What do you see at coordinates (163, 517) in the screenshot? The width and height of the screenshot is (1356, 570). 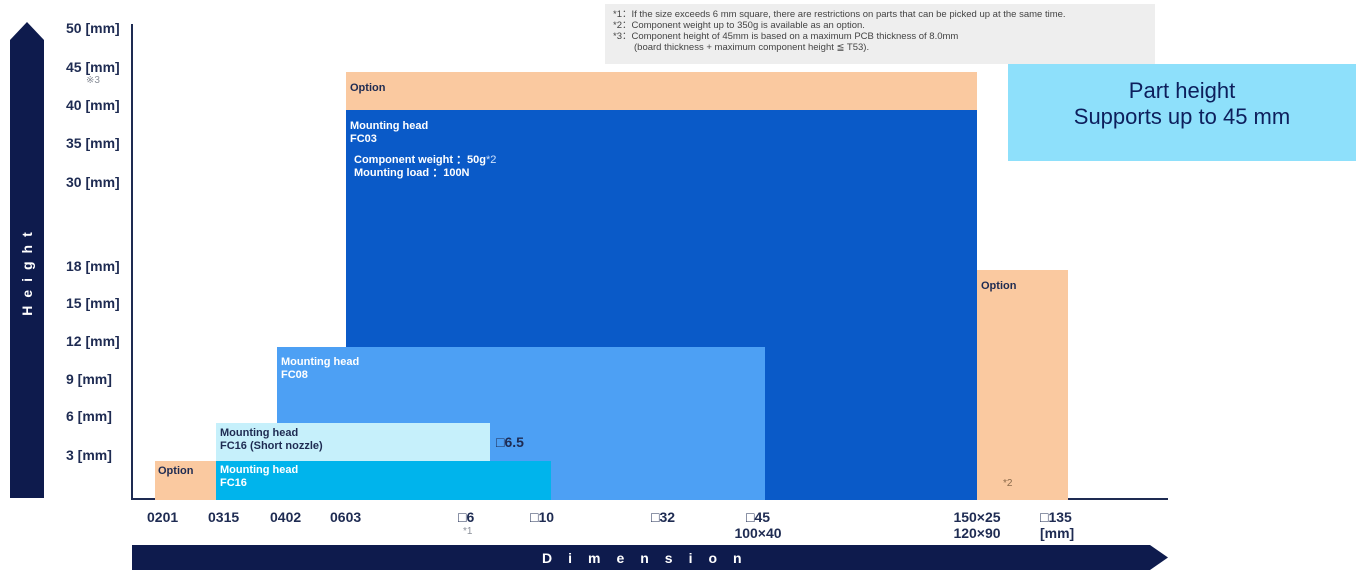 I see `x-tick-label: 0201` at bounding box center [163, 517].